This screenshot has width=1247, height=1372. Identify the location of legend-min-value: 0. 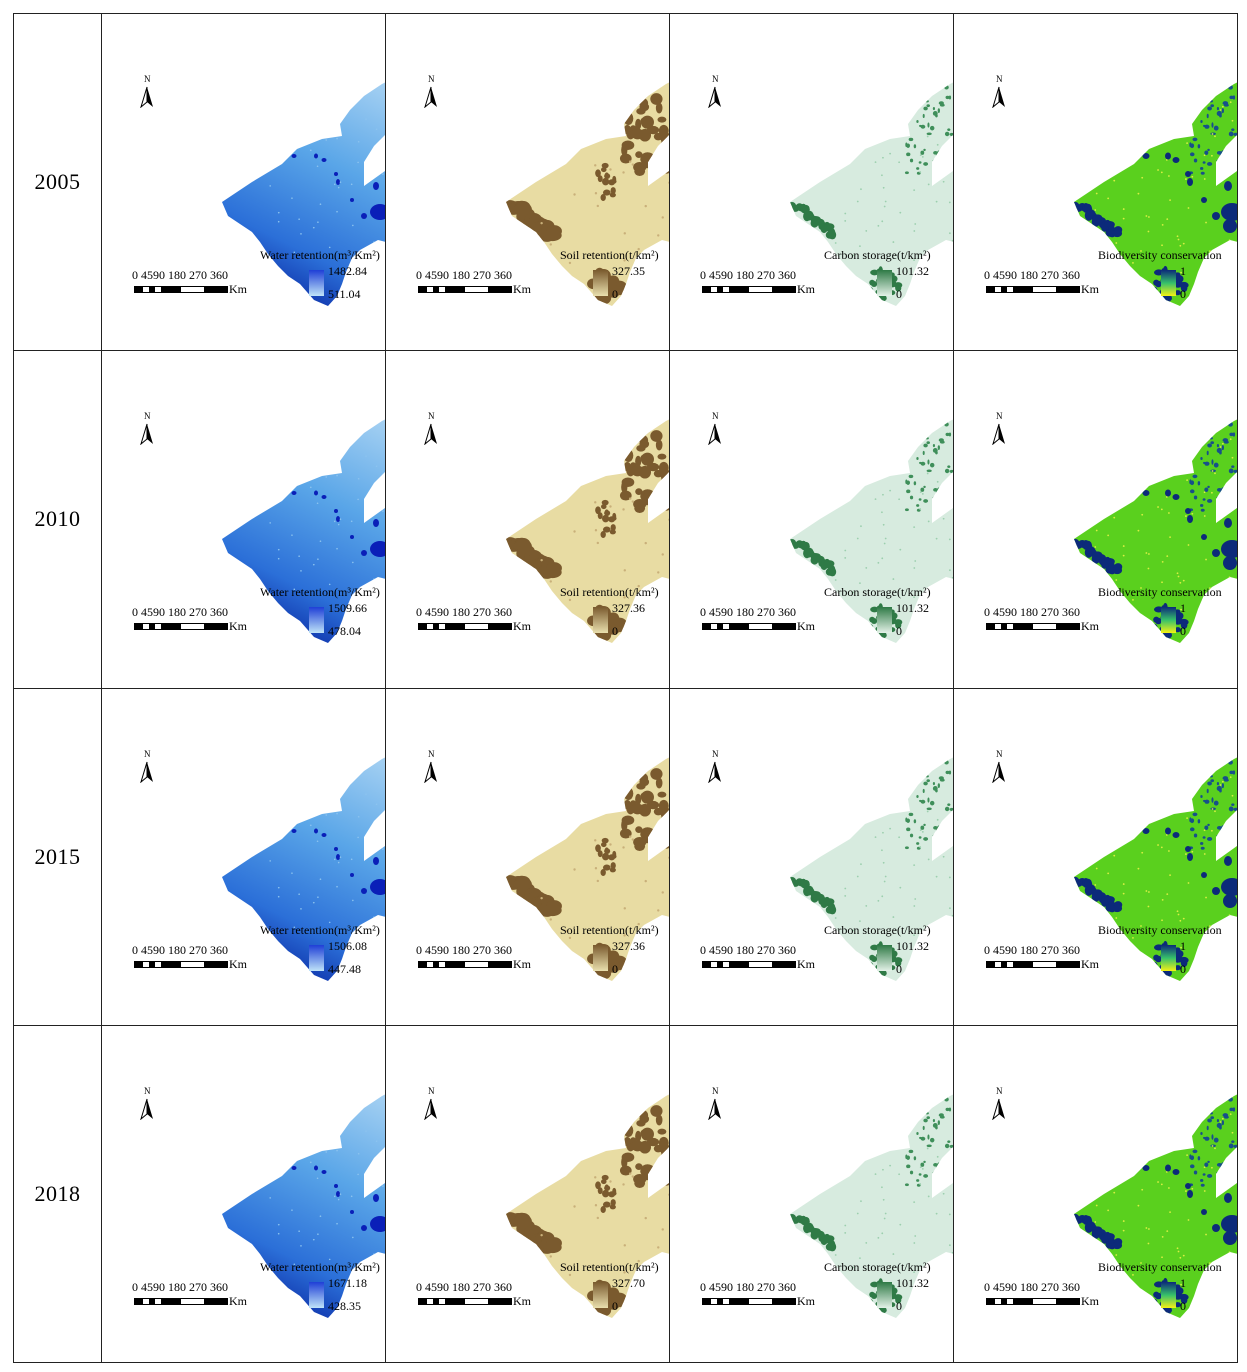
(899, 631).